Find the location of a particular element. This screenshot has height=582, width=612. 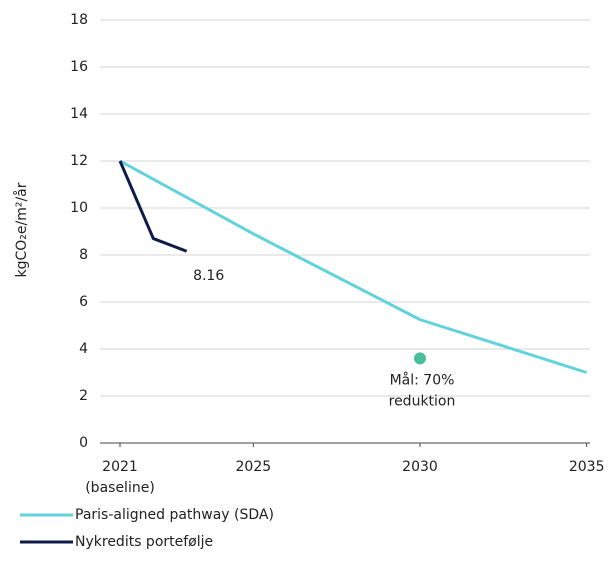

y-tick-label: 12 is located at coordinates (79, 161).